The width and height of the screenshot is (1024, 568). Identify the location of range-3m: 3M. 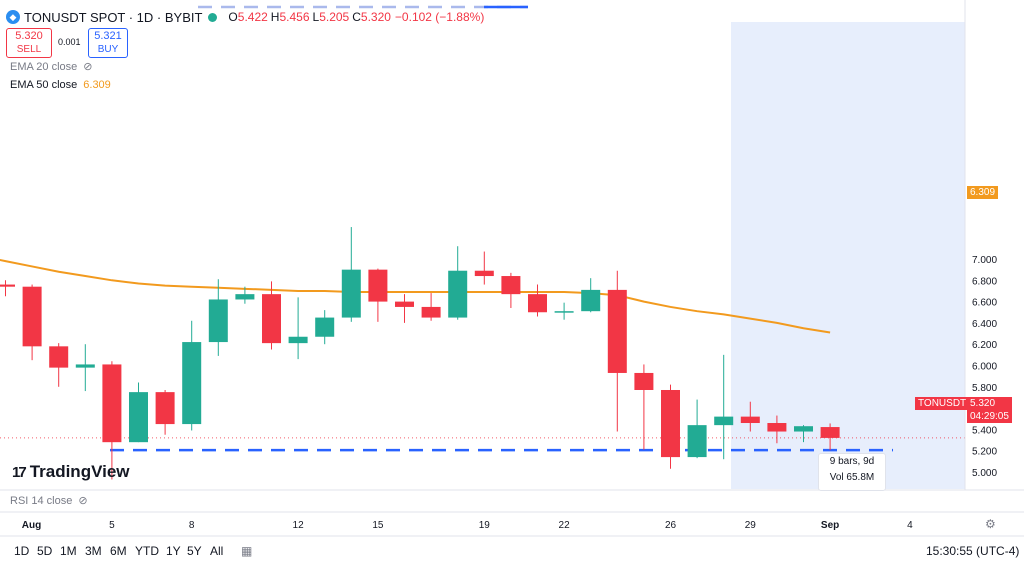
(93, 551).